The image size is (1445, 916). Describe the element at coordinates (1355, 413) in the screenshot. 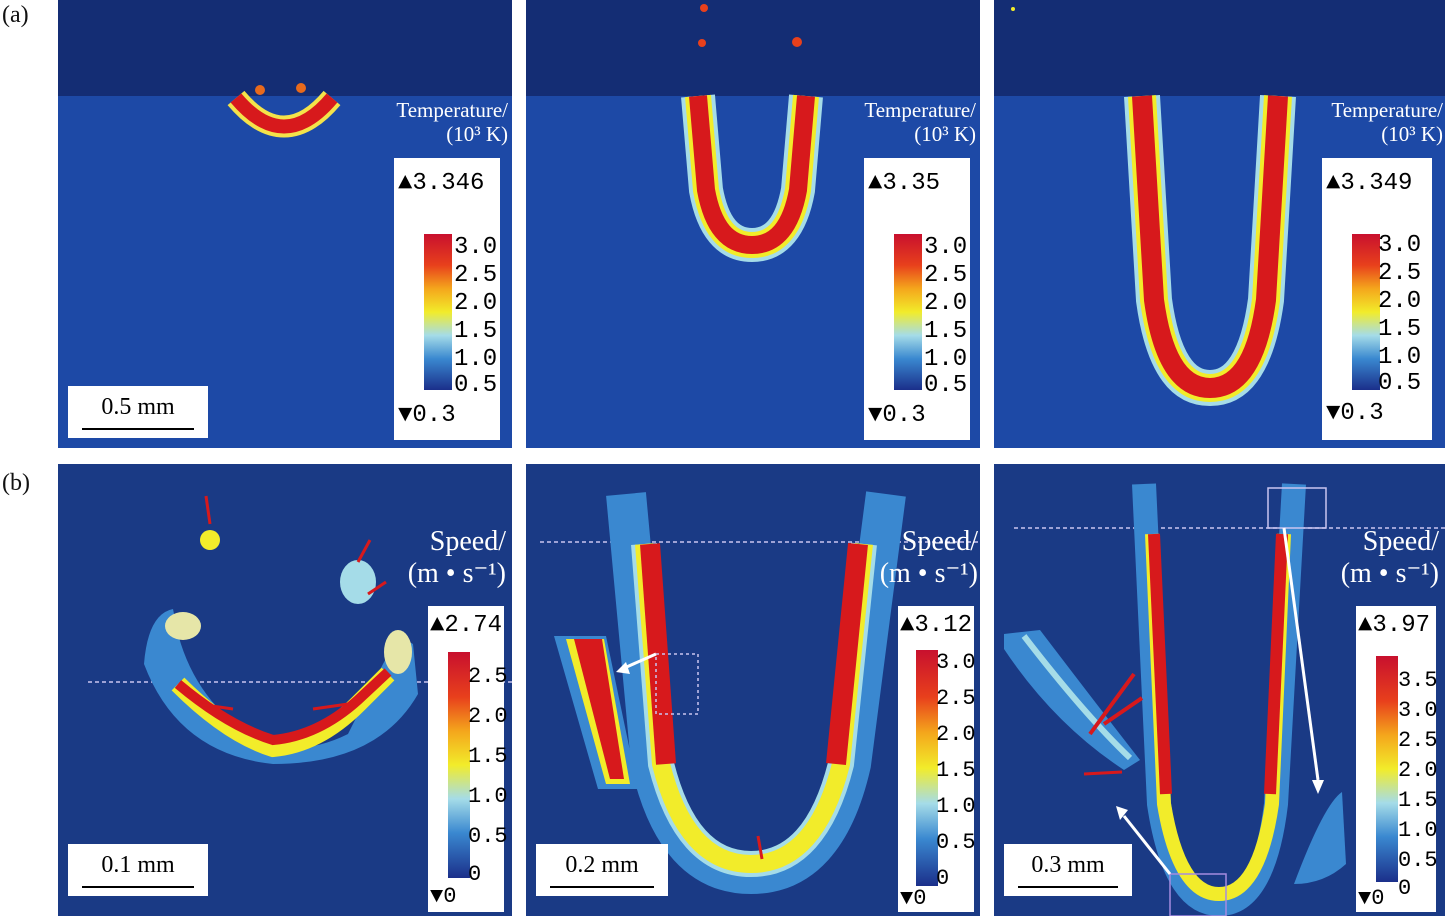

I see `colorbar-min-a3: ▼0.3` at that location.